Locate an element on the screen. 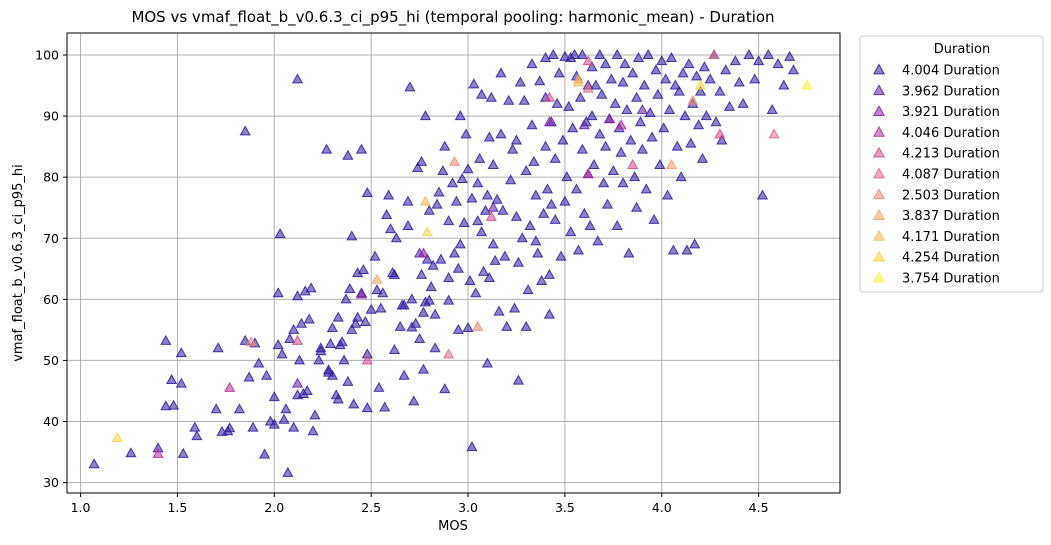 The width and height of the screenshot is (1051, 545). y-tick-label: 50 is located at coordinates (51, 360).